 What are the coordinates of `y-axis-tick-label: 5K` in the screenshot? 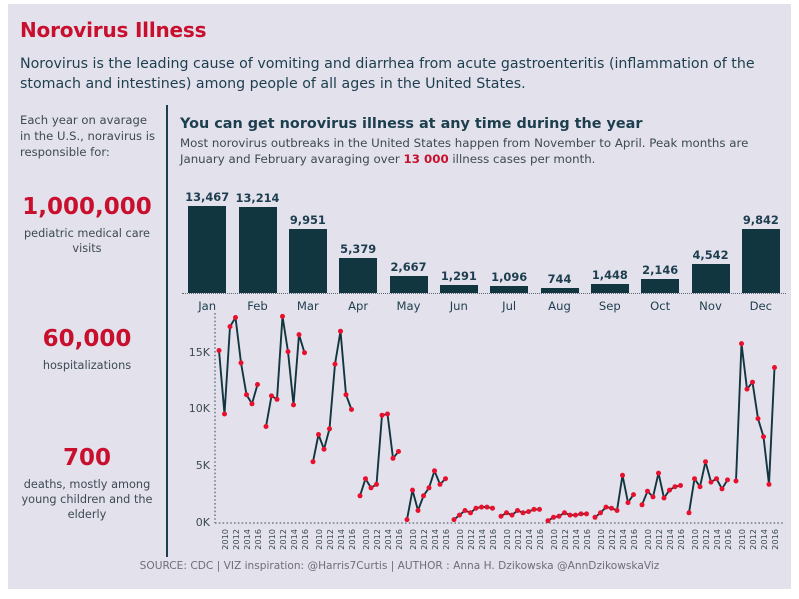 It's located at (202, 466).